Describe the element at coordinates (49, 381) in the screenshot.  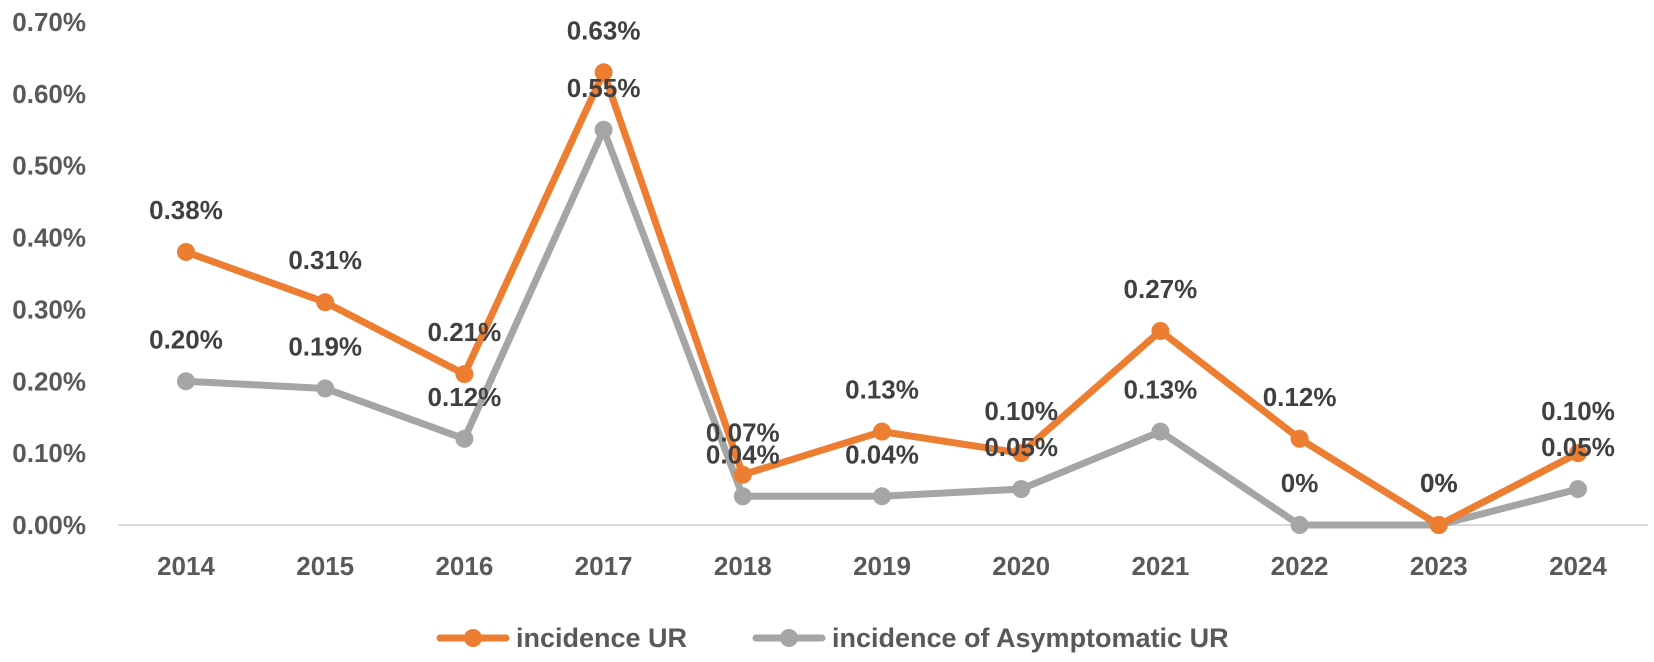
I see `y-tick-label: 0.20%` at that location.